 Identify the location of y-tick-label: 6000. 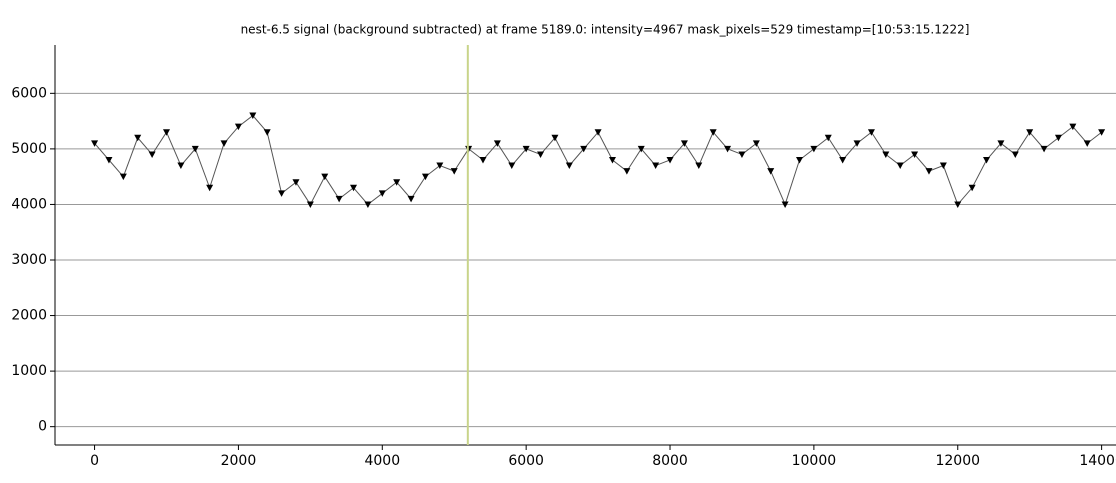
(29, 93).